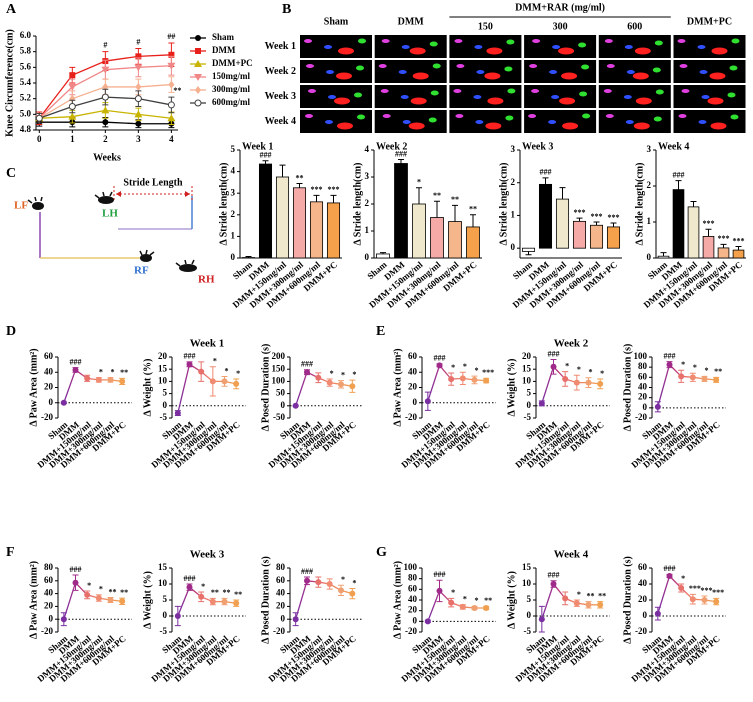 The image size is (753, 702). What do you see at coordinates (511, 388) in the screenshot?
I see `y-axis-label: Δ Weight (%)` at bounding box center [511, 388].